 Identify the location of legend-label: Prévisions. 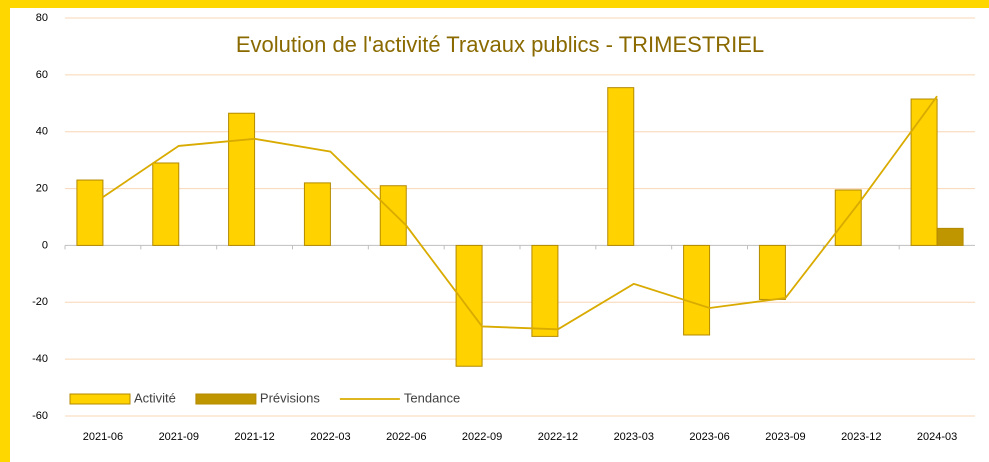
(290, 397).